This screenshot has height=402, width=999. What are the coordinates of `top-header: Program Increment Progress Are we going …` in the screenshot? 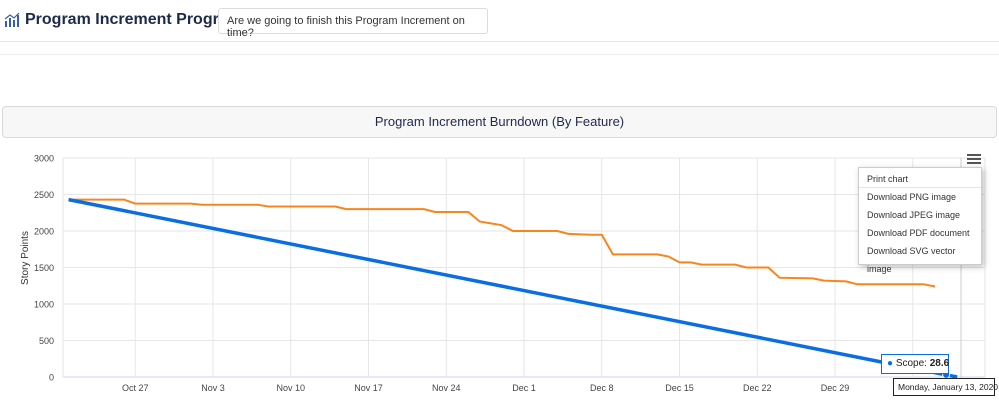 It's located at (499, 21).